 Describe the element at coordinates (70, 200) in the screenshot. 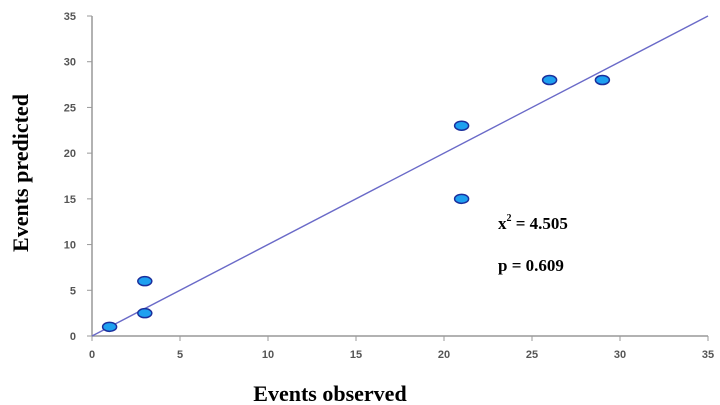

I see `y-tick-label: 15` at that location.